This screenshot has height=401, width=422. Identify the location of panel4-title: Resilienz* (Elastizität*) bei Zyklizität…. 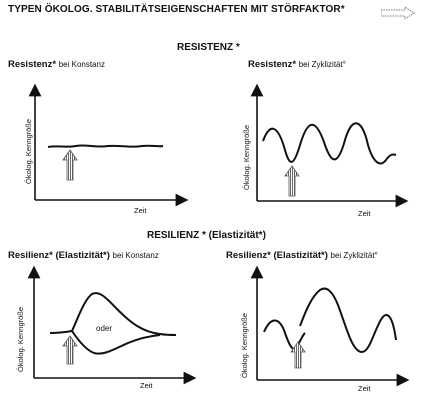
(302, 255).